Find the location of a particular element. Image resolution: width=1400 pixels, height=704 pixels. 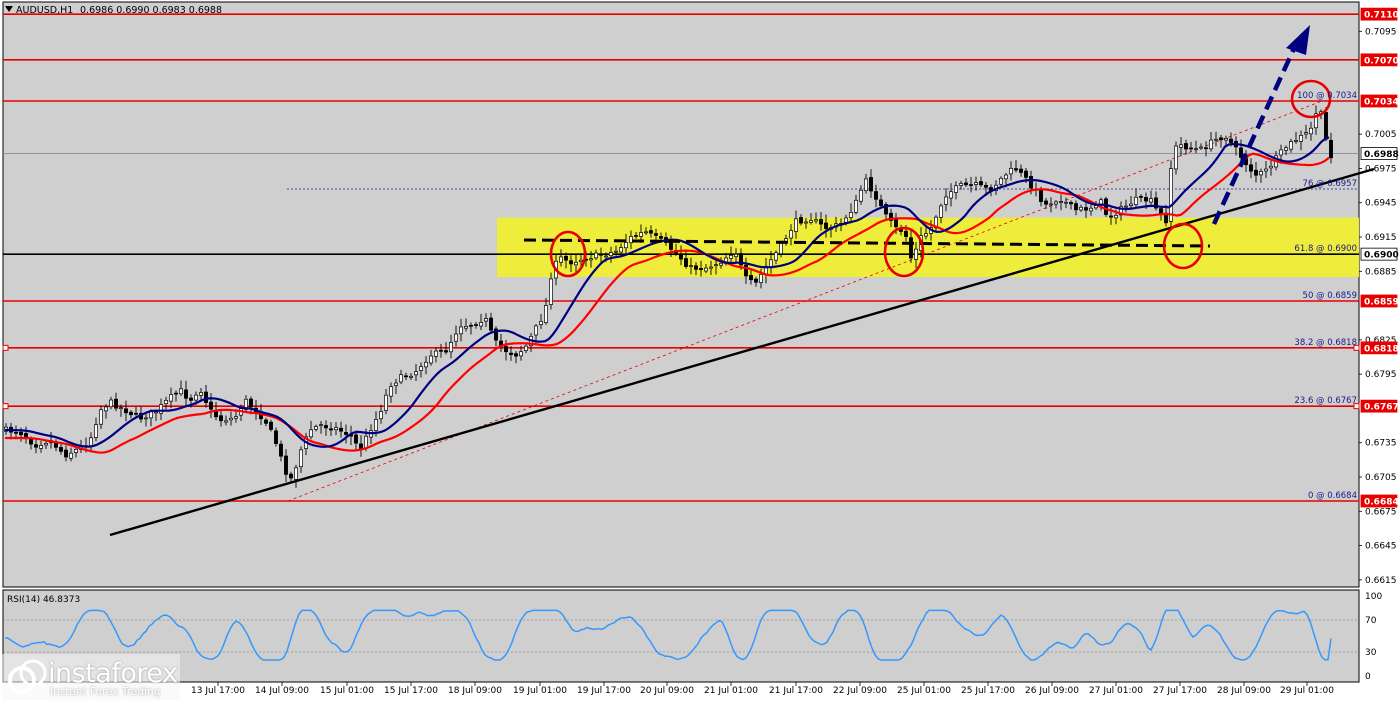

time-tick-label: 15 Jul 17:00 is located at coordinates (411, 691).